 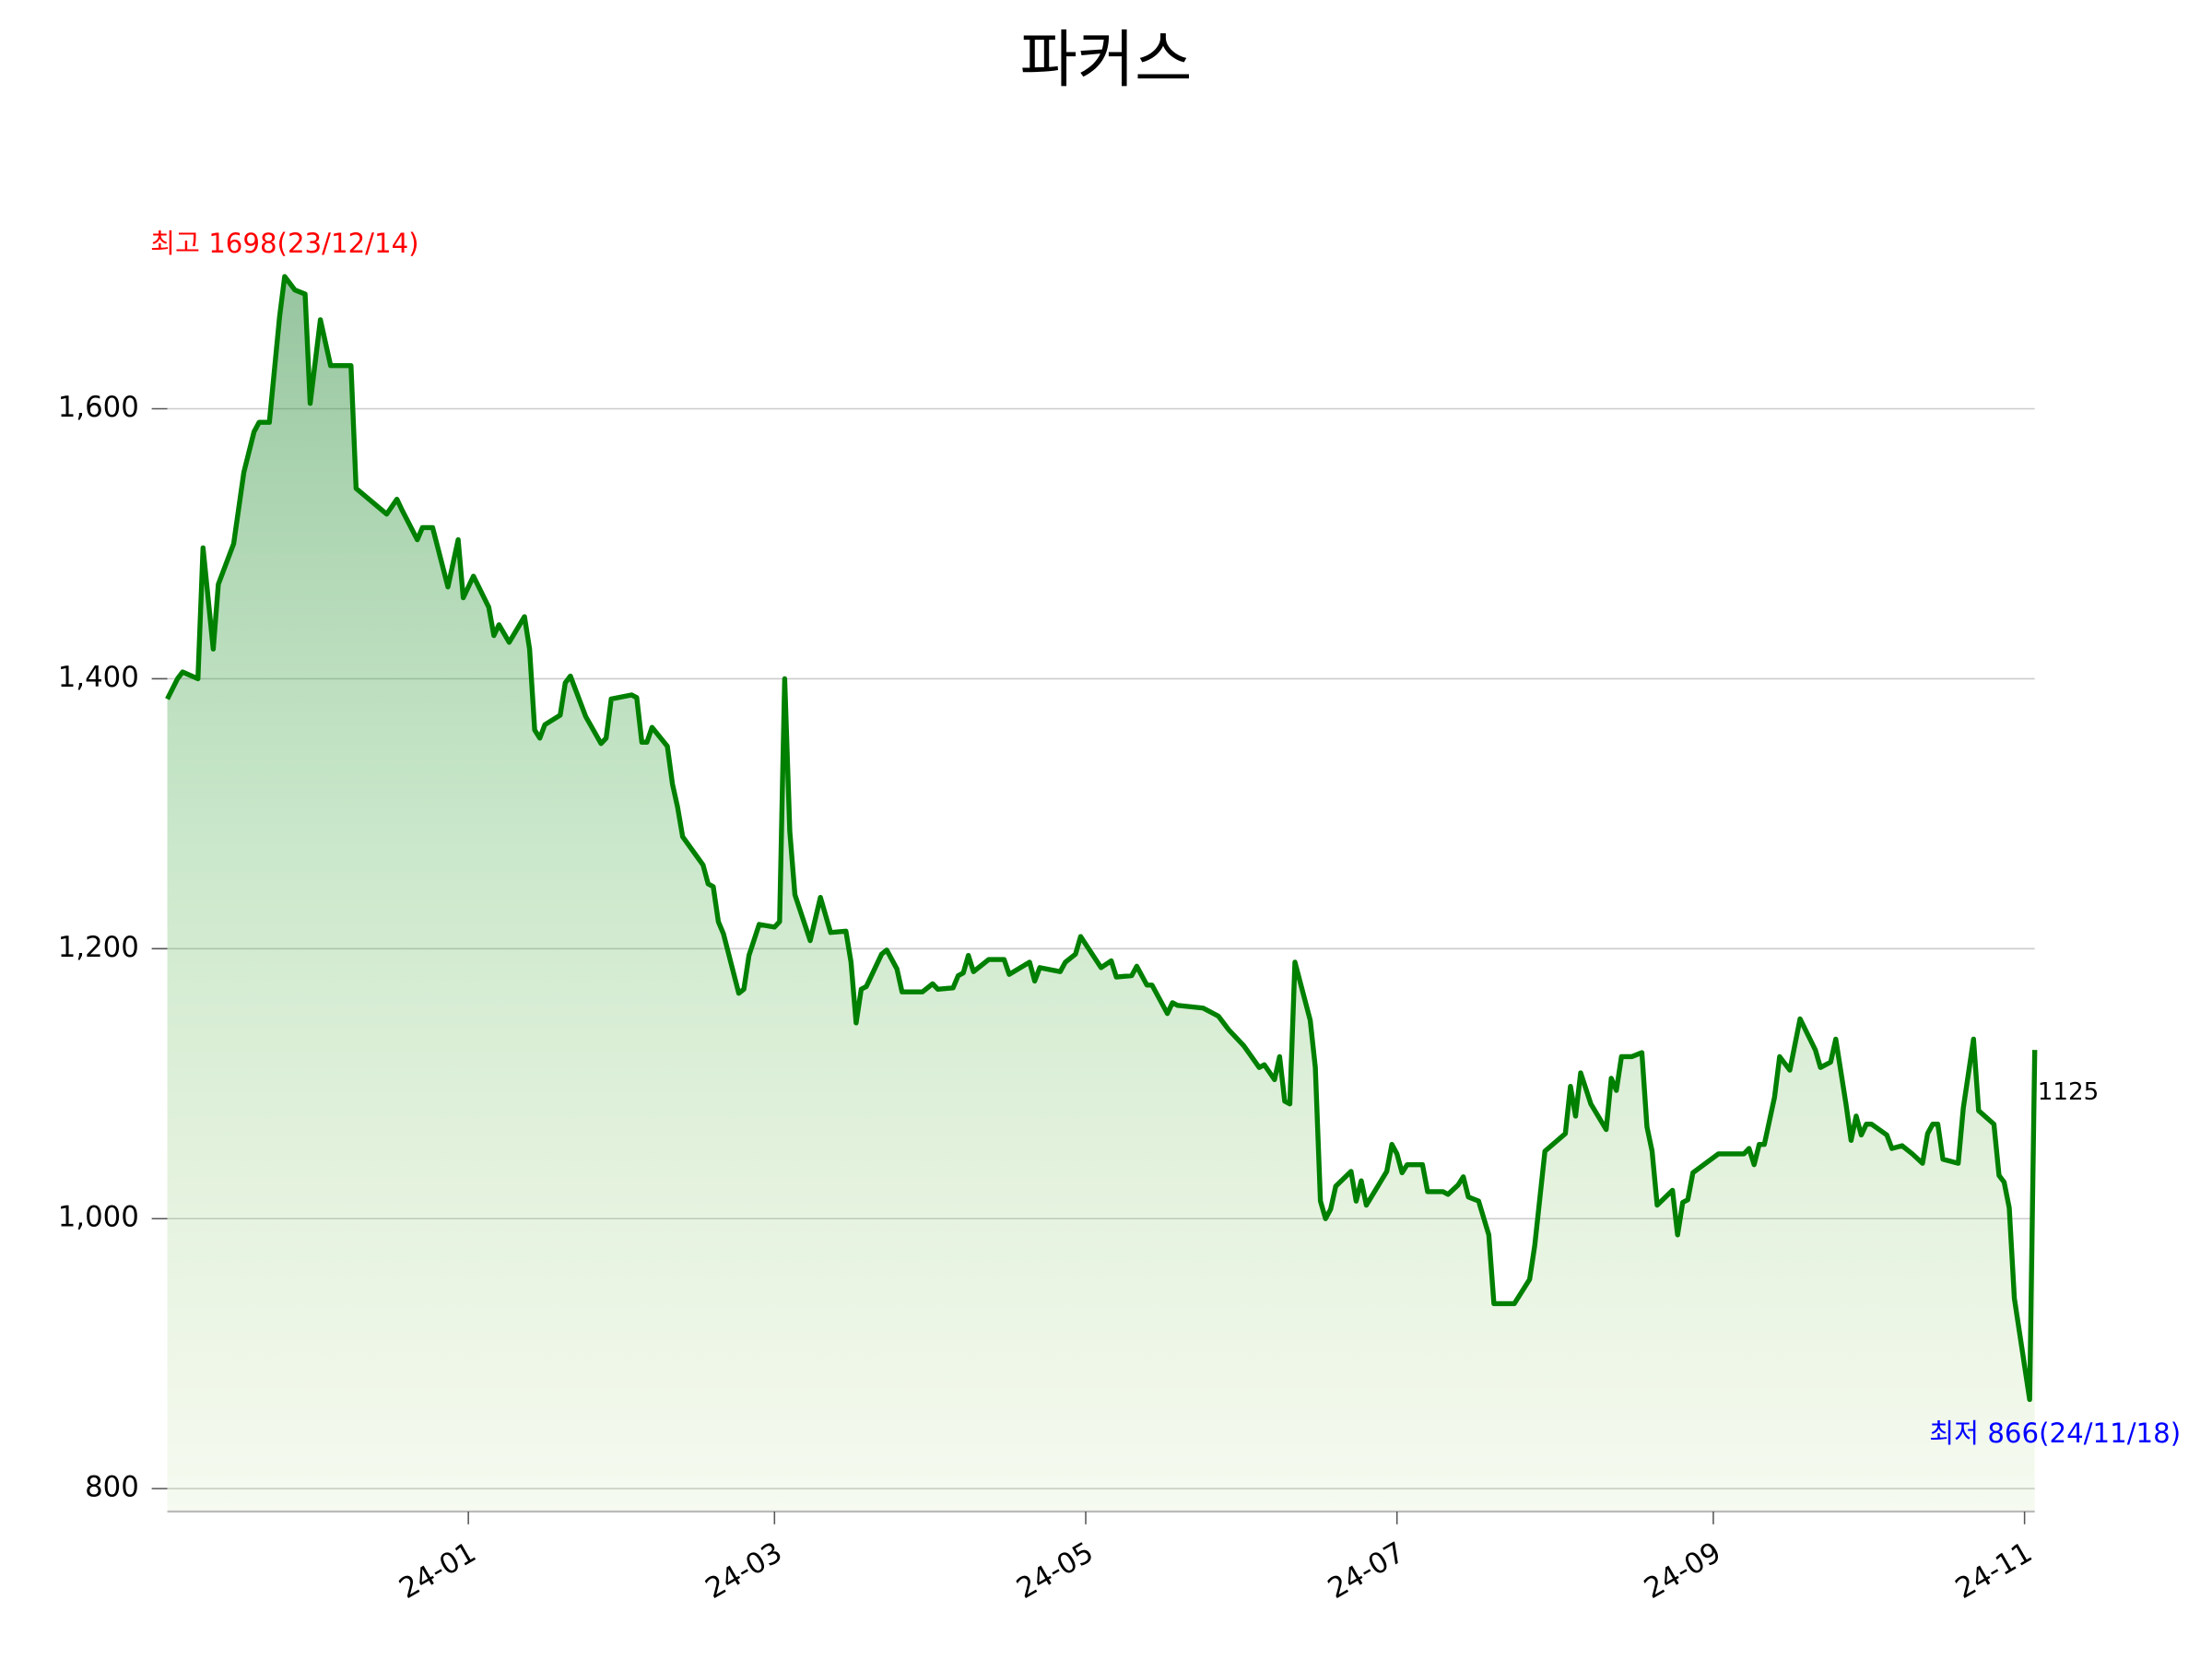 I want to click on y-tick-label: 1,200, so click(x=98, y=947).